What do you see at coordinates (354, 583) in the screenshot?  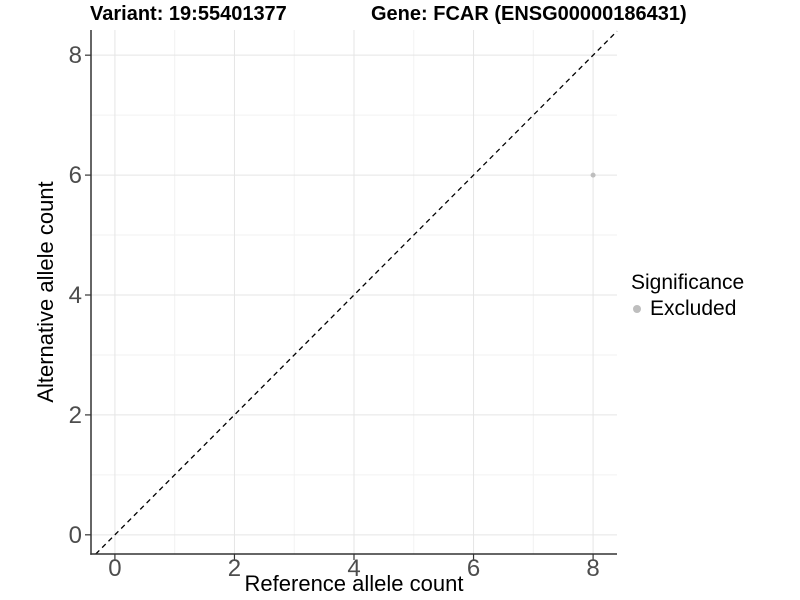 I see `x-axis-title: Reference allele count` at bounding box center [354, 583].